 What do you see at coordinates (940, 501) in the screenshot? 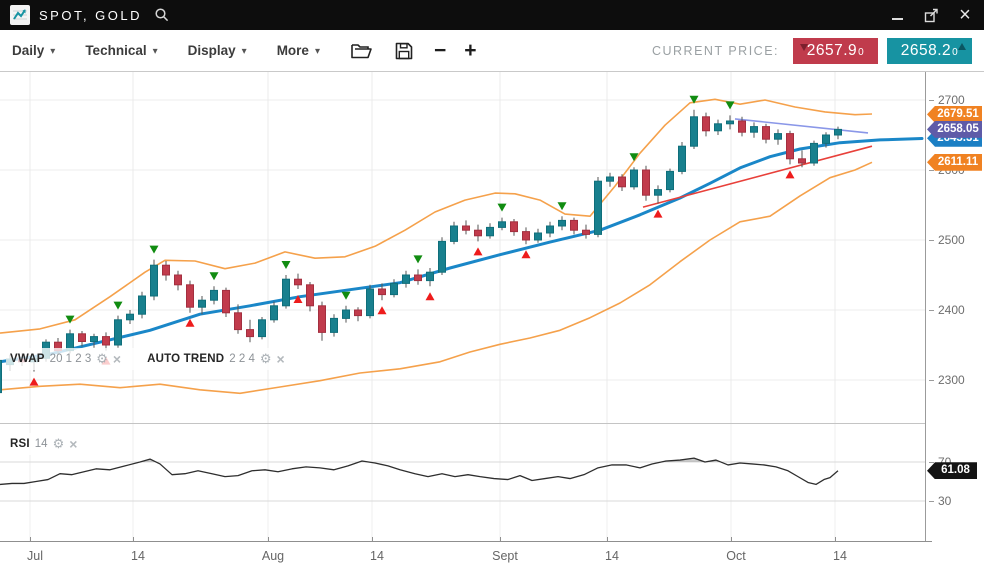
I see `rsi-level-label: 30` at bounding box center [940, 501].